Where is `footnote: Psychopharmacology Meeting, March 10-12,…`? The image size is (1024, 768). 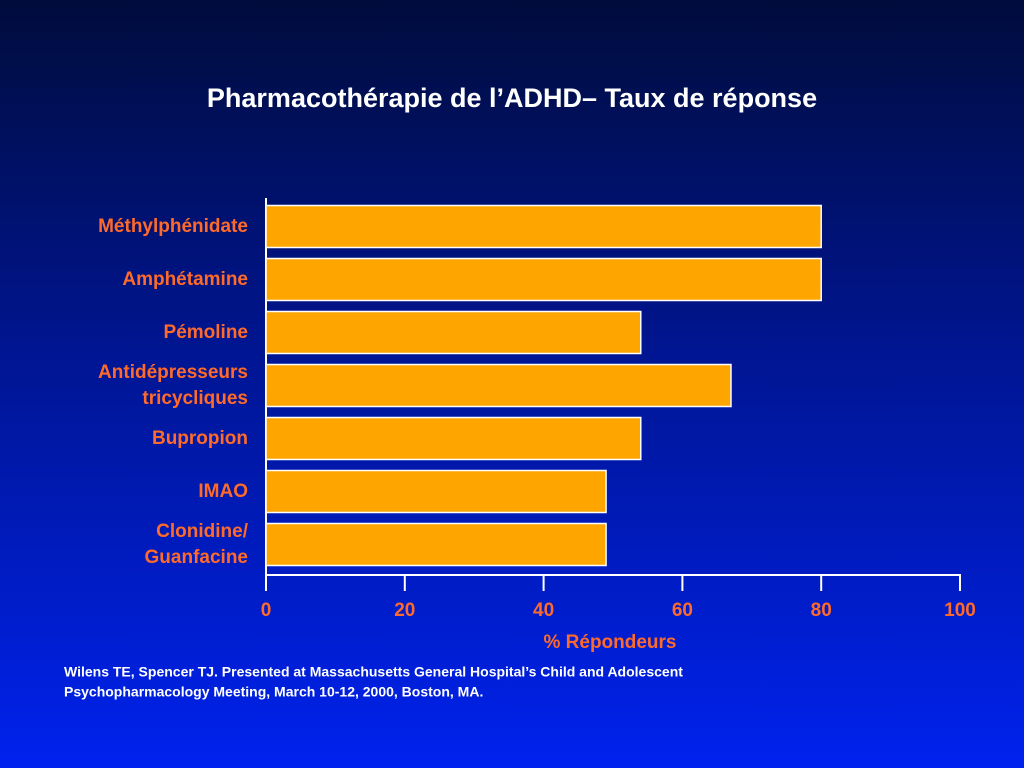 footnote: Psychopharmacology Meeting, March 10-12,… is located at coordinates (273, 692).